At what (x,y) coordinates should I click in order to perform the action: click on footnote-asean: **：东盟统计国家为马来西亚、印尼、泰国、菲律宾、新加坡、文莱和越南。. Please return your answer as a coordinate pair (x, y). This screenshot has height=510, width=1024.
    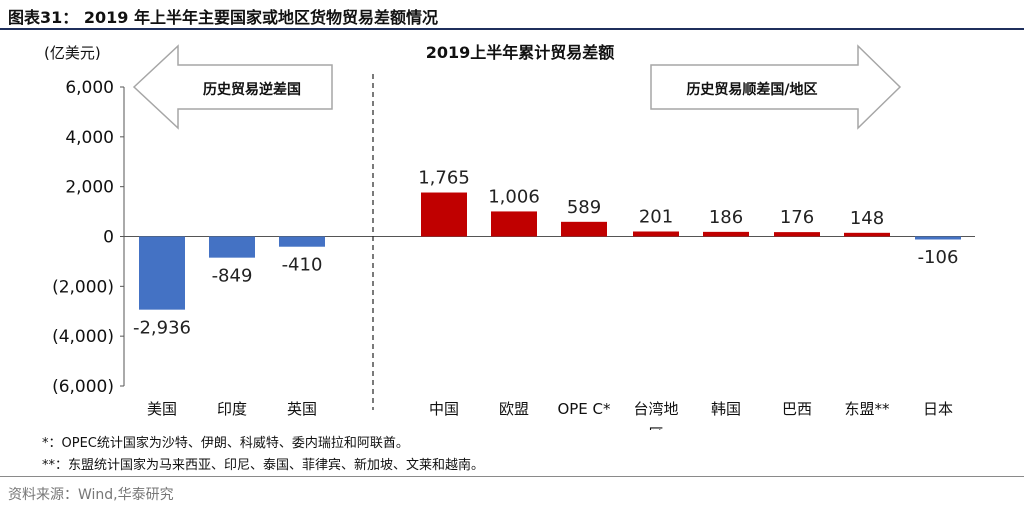
    Looking at the image, I should click on (263, 465).